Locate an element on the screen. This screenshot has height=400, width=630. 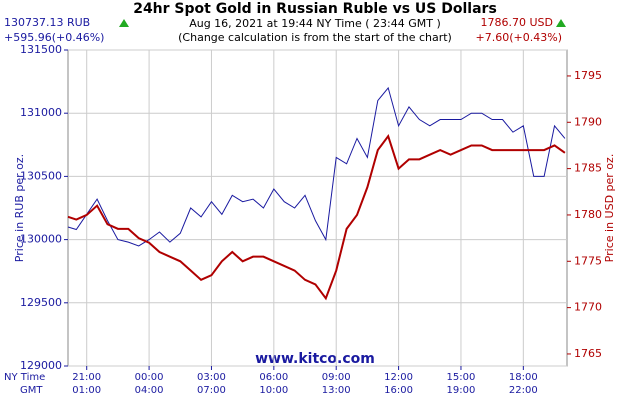
x-tick-label-gmt: 19:00 is located at coordinates (461, 390).